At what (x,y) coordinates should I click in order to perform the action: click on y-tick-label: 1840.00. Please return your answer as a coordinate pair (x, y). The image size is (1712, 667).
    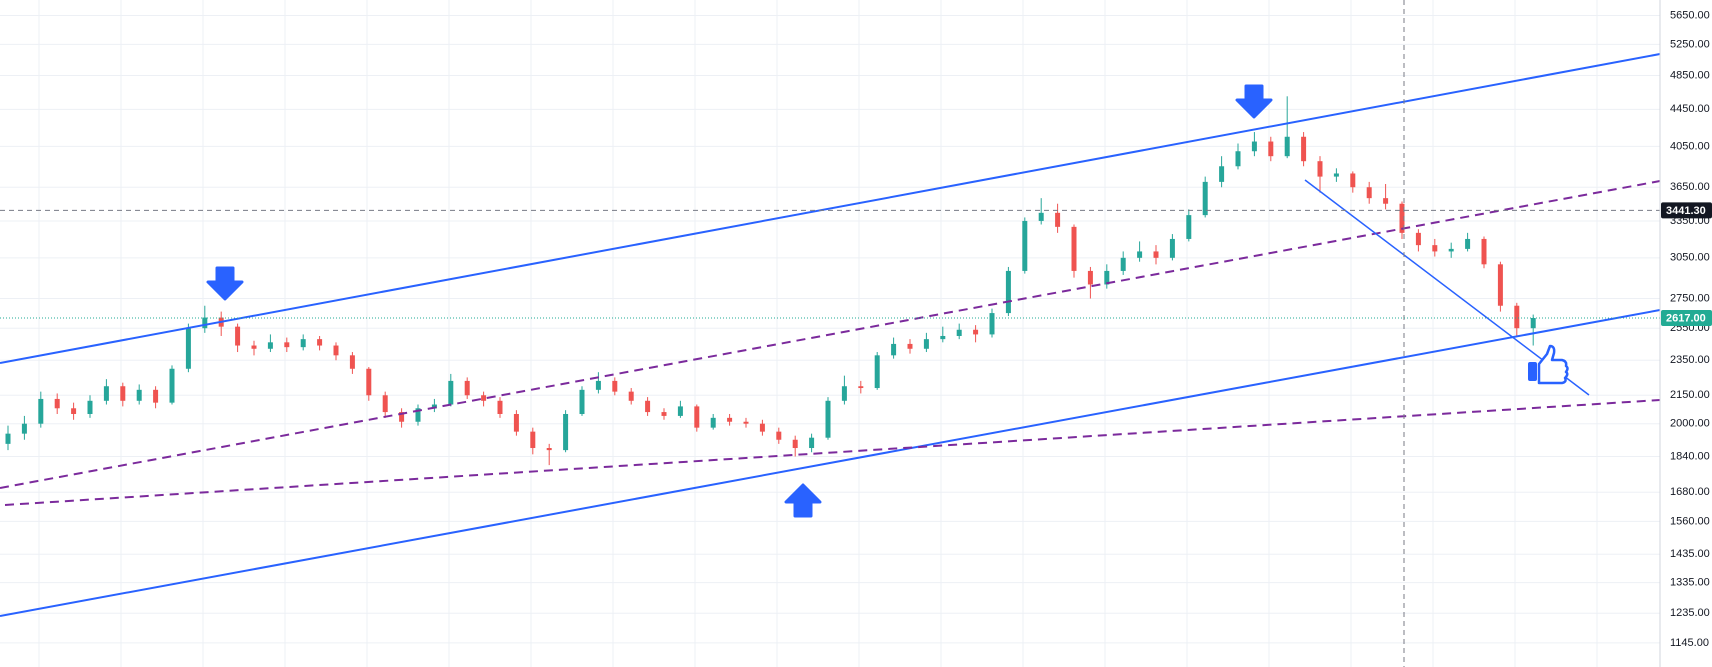
    Looking at the image, I should click on (1690, 456).